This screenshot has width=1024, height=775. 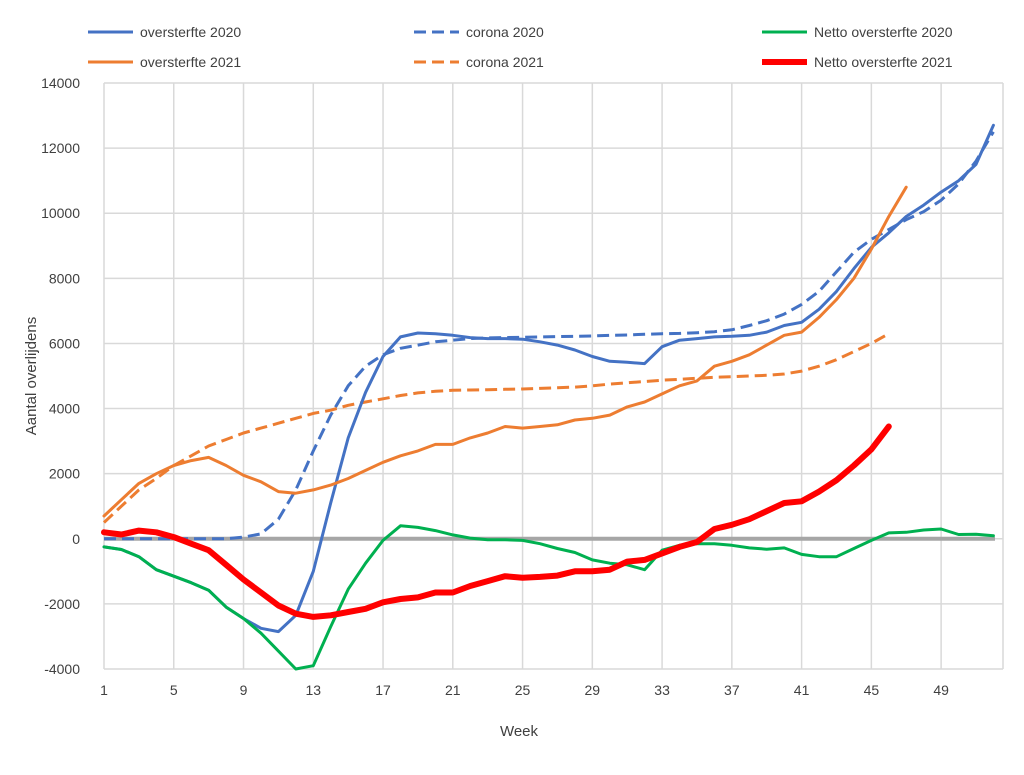 What do you see at coordinates (244, 690) in the screenshot?
I see `x-tick-label: 9` at bounding box center [244, 690].